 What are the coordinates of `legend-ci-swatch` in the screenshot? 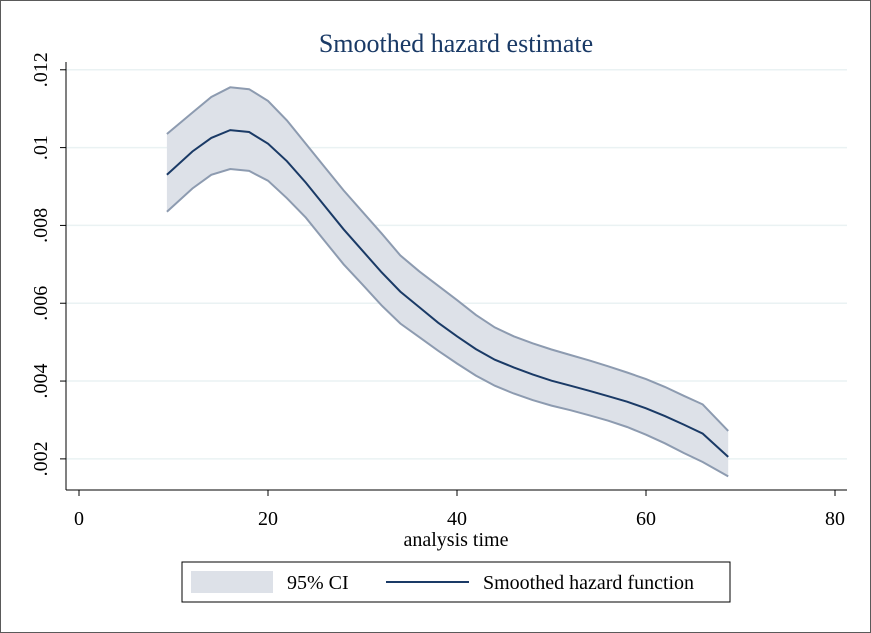 It's located at (232, 582).